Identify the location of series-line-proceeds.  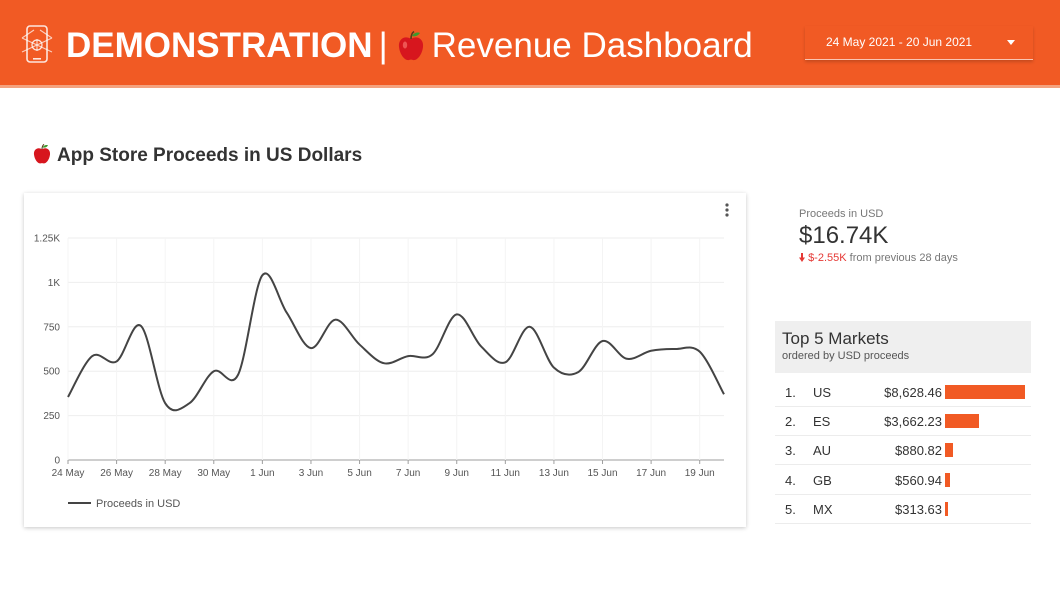
(396, 342).